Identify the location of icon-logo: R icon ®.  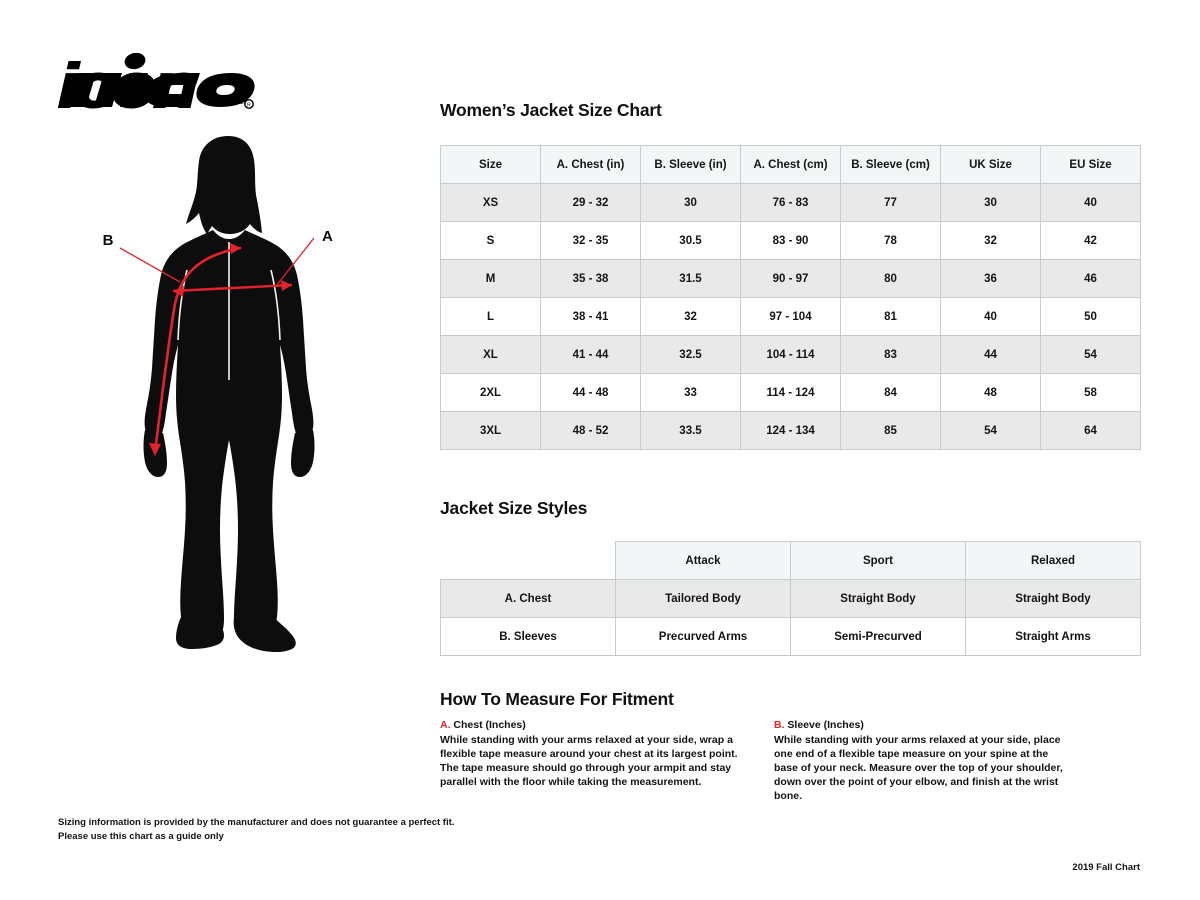
(156, 80).